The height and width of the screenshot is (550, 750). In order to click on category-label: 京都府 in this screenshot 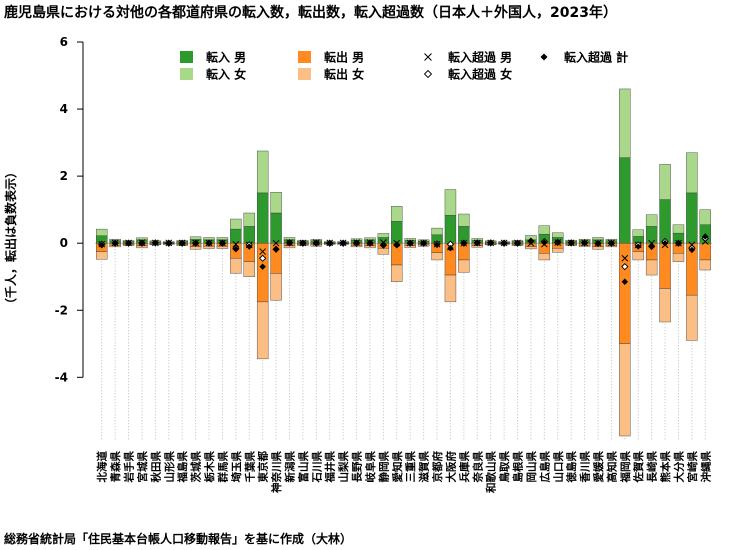, I will do `click(437, 467)`.